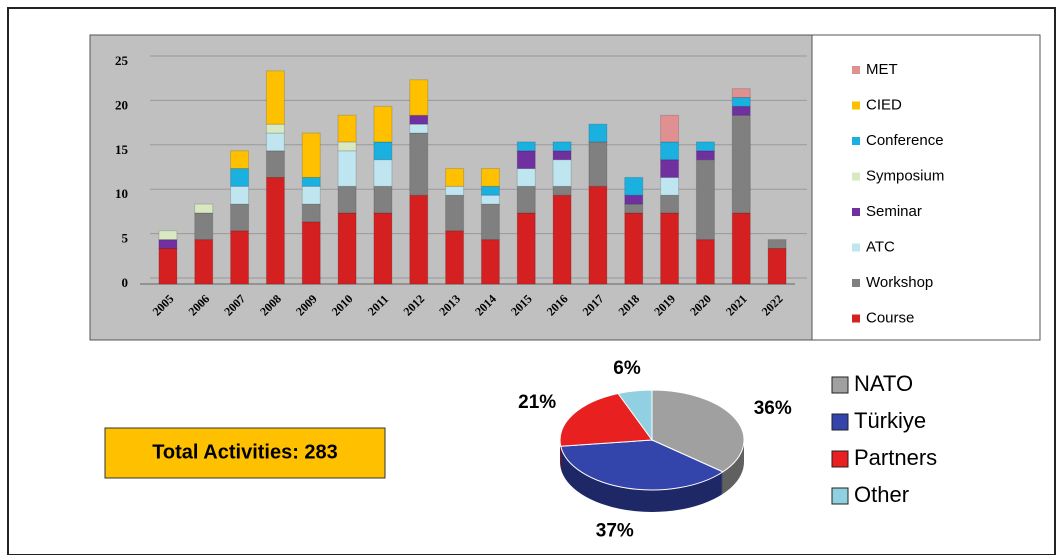 The height and width of the screenshot is (560, 1063). Describe the element at coordinates (122, 60) in the screenshot. I see `y-tick-label: 25` at that location.